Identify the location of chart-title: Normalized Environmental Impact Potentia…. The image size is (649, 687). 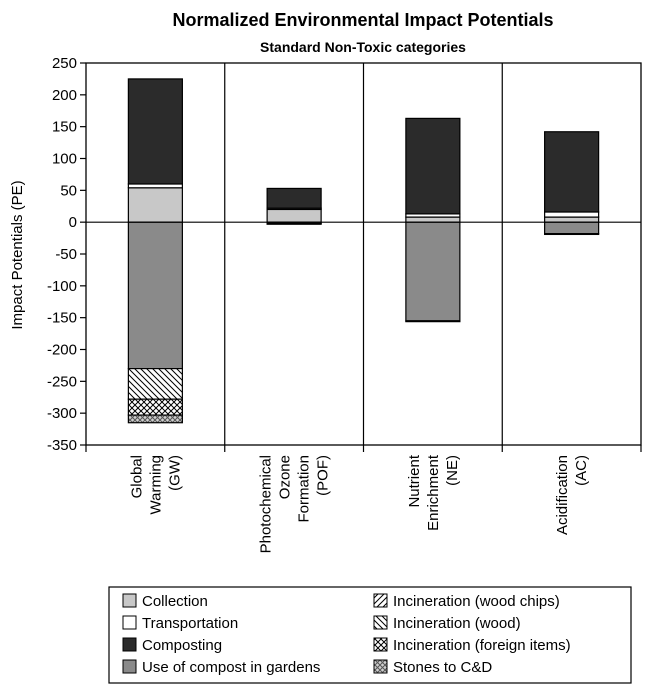
(362, 20).